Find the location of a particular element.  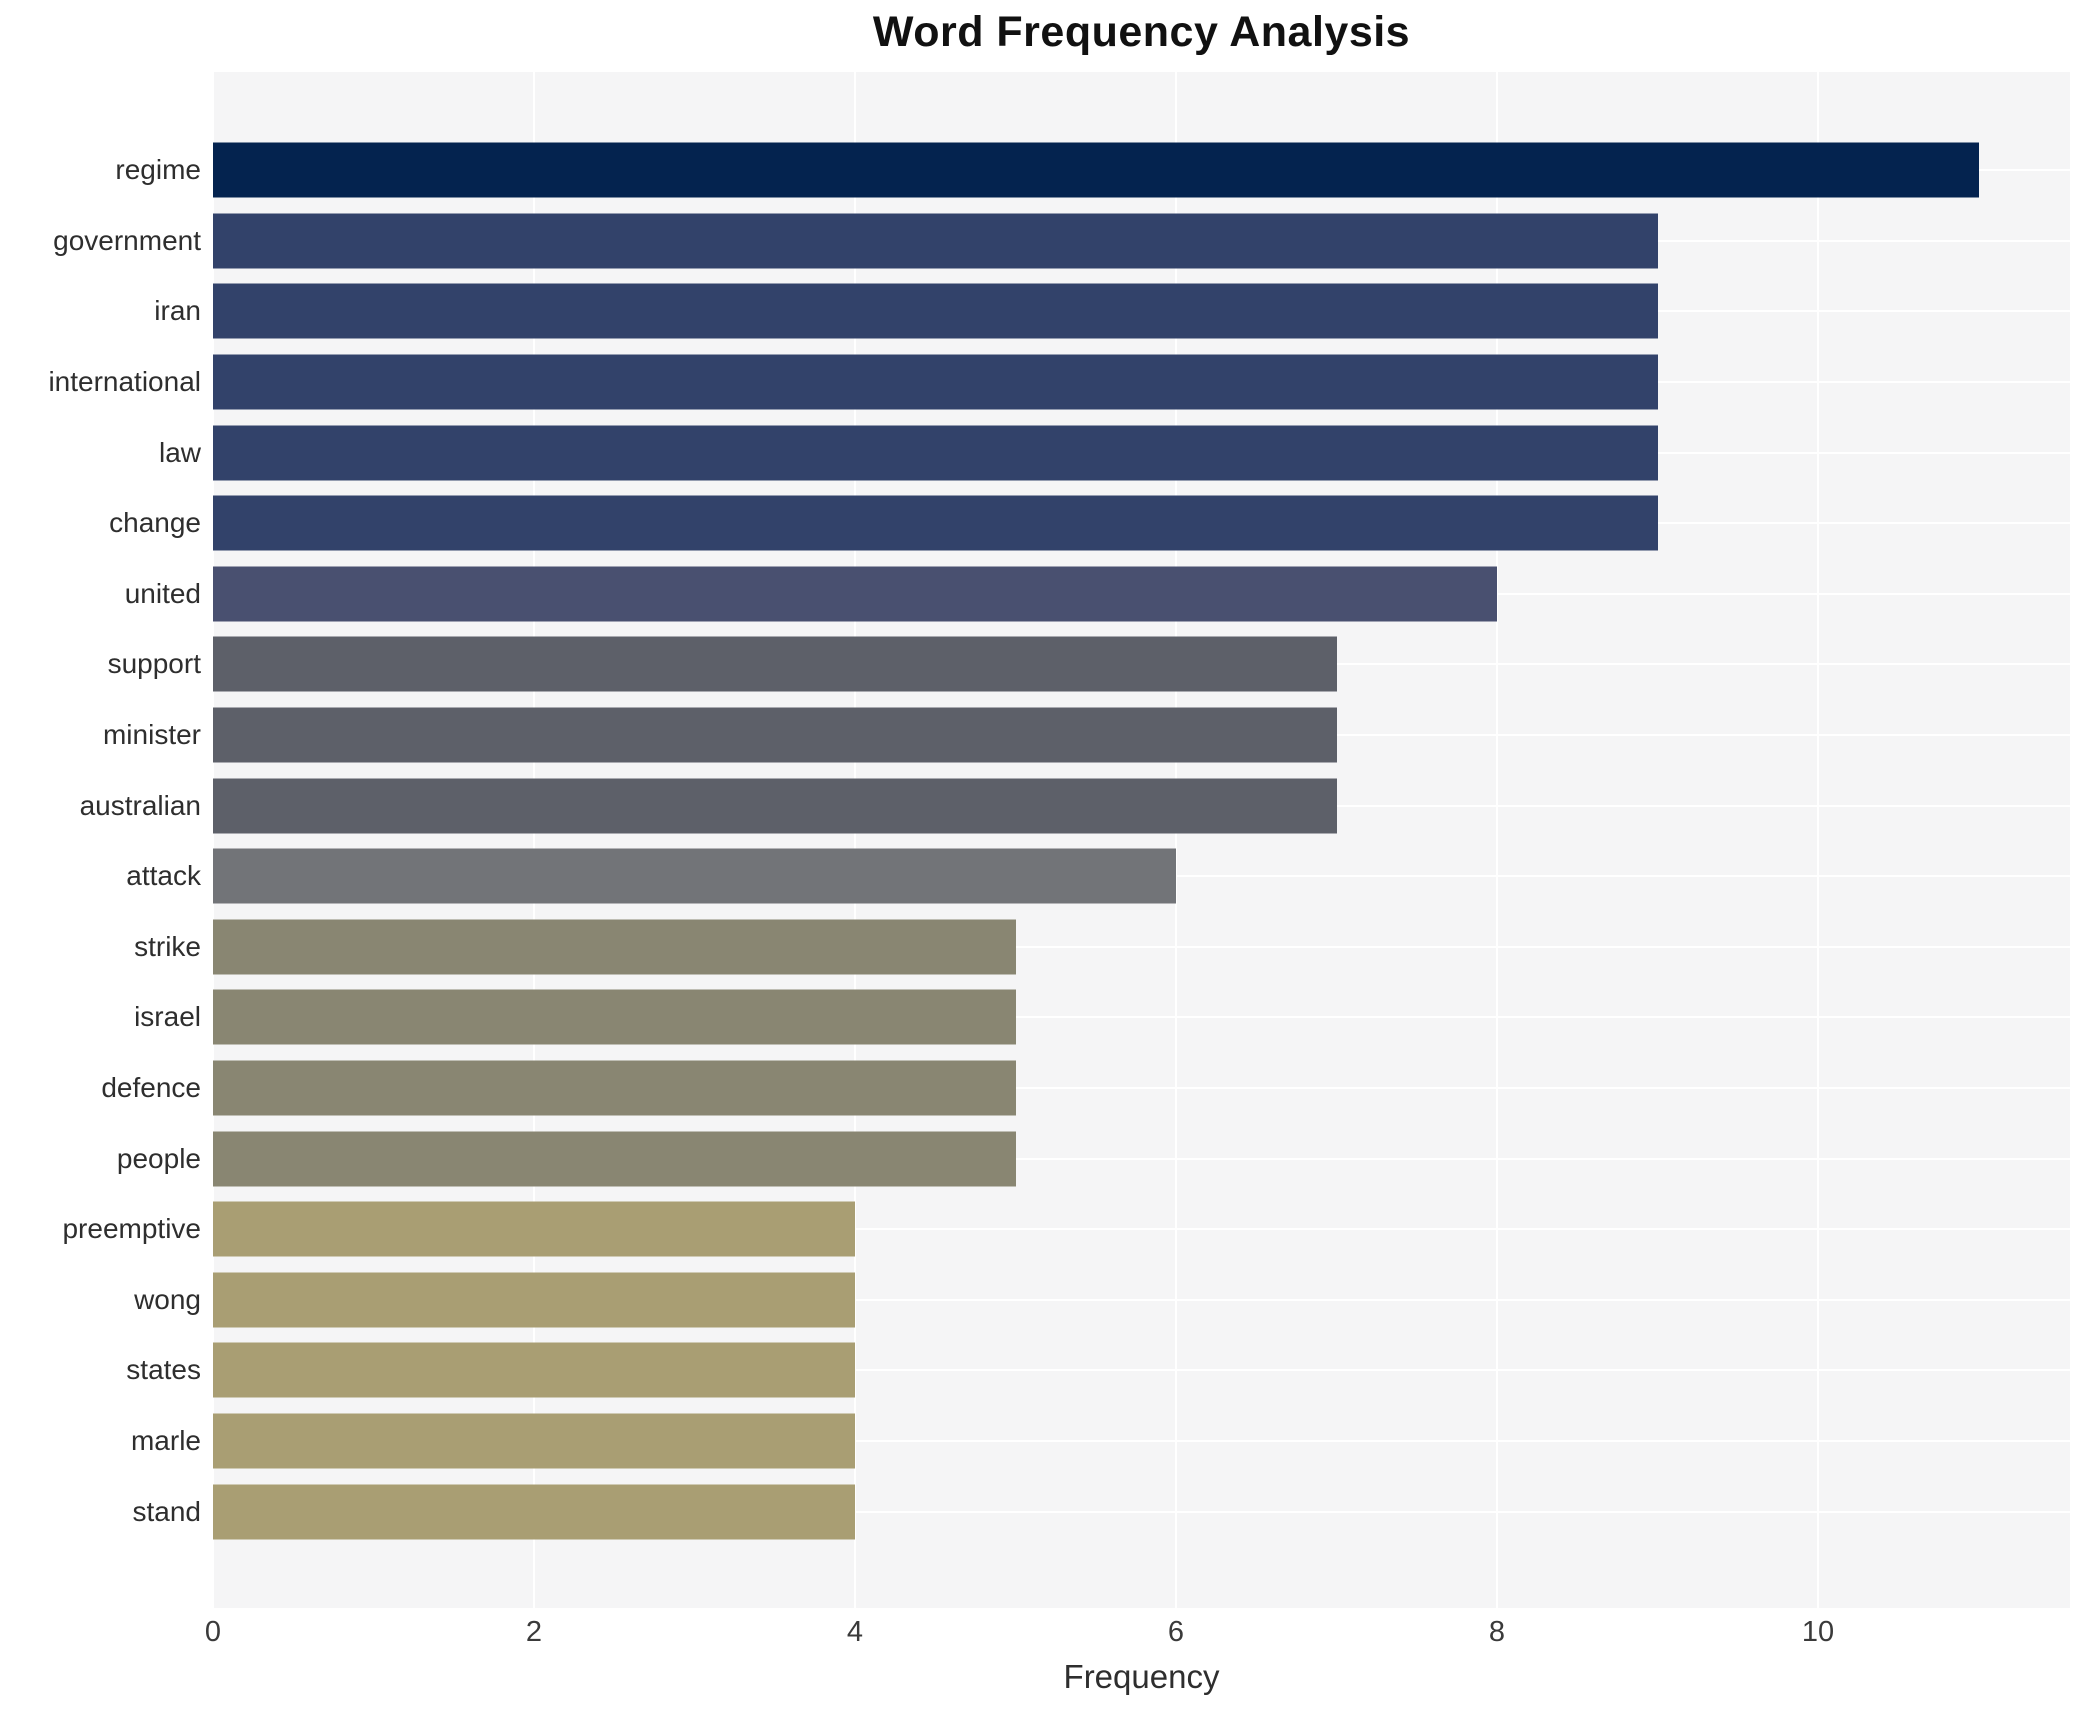

bar-row-international is located at coordinates (1141, 382).